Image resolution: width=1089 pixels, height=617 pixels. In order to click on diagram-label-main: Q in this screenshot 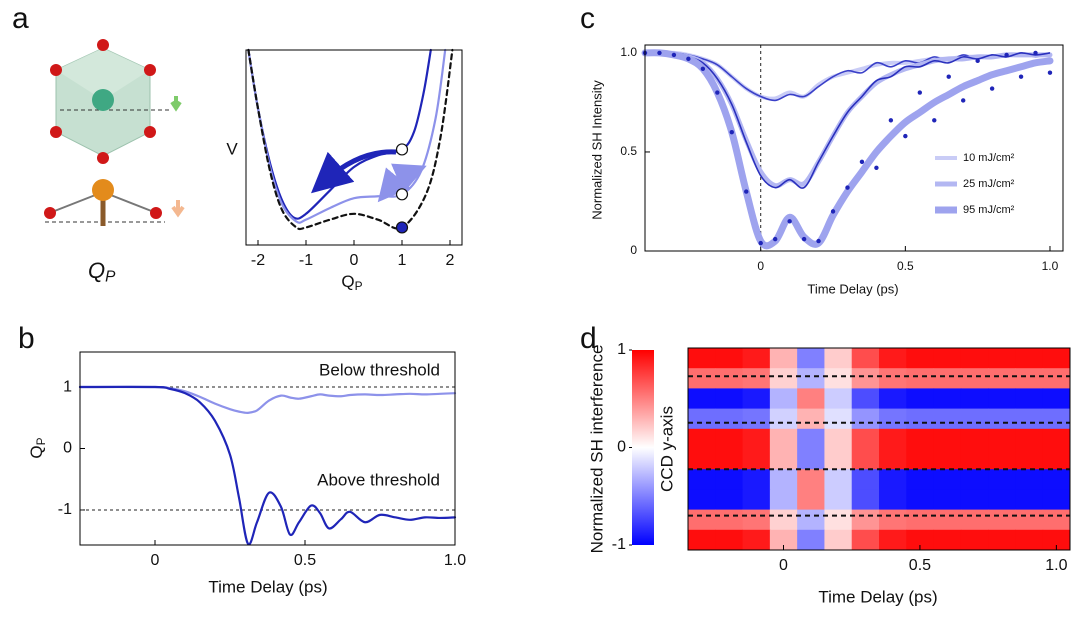, I will do `click(96, 270)`.